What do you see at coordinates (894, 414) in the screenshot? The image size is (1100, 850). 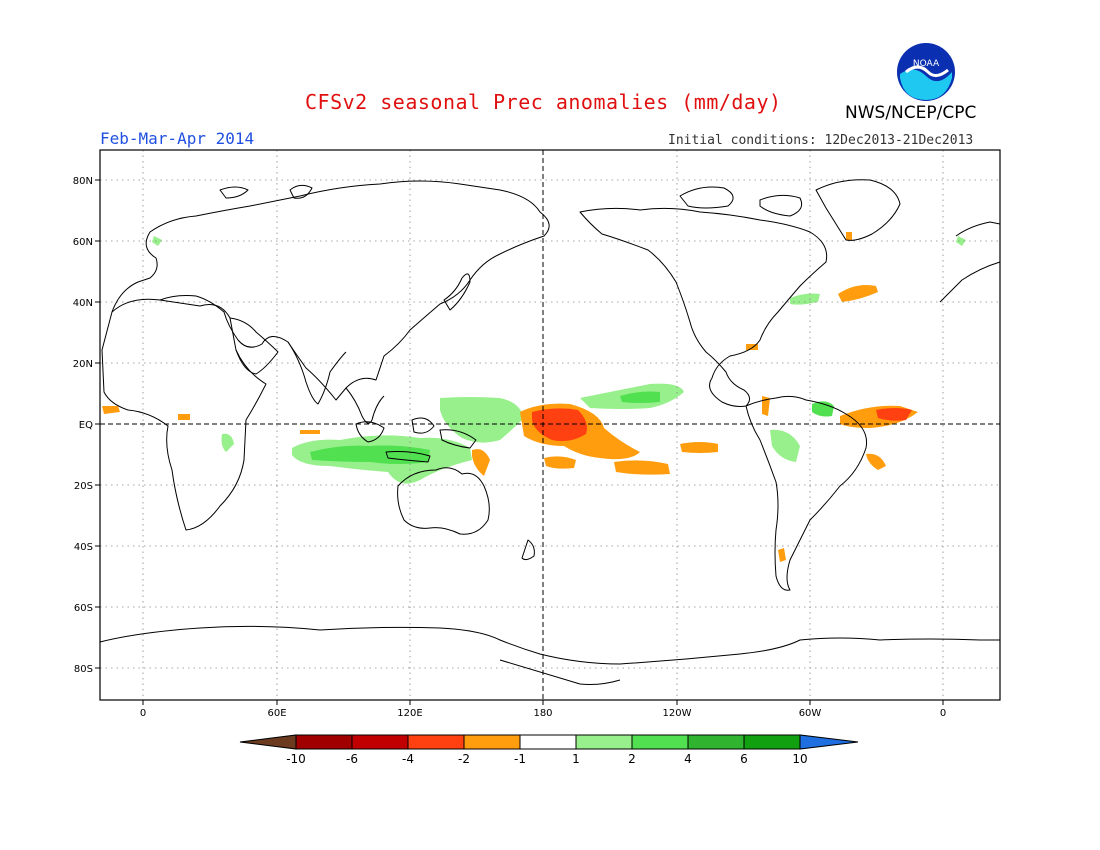 I see `dry-anomaly-atlantic-core` at bounding box center [894, 414].